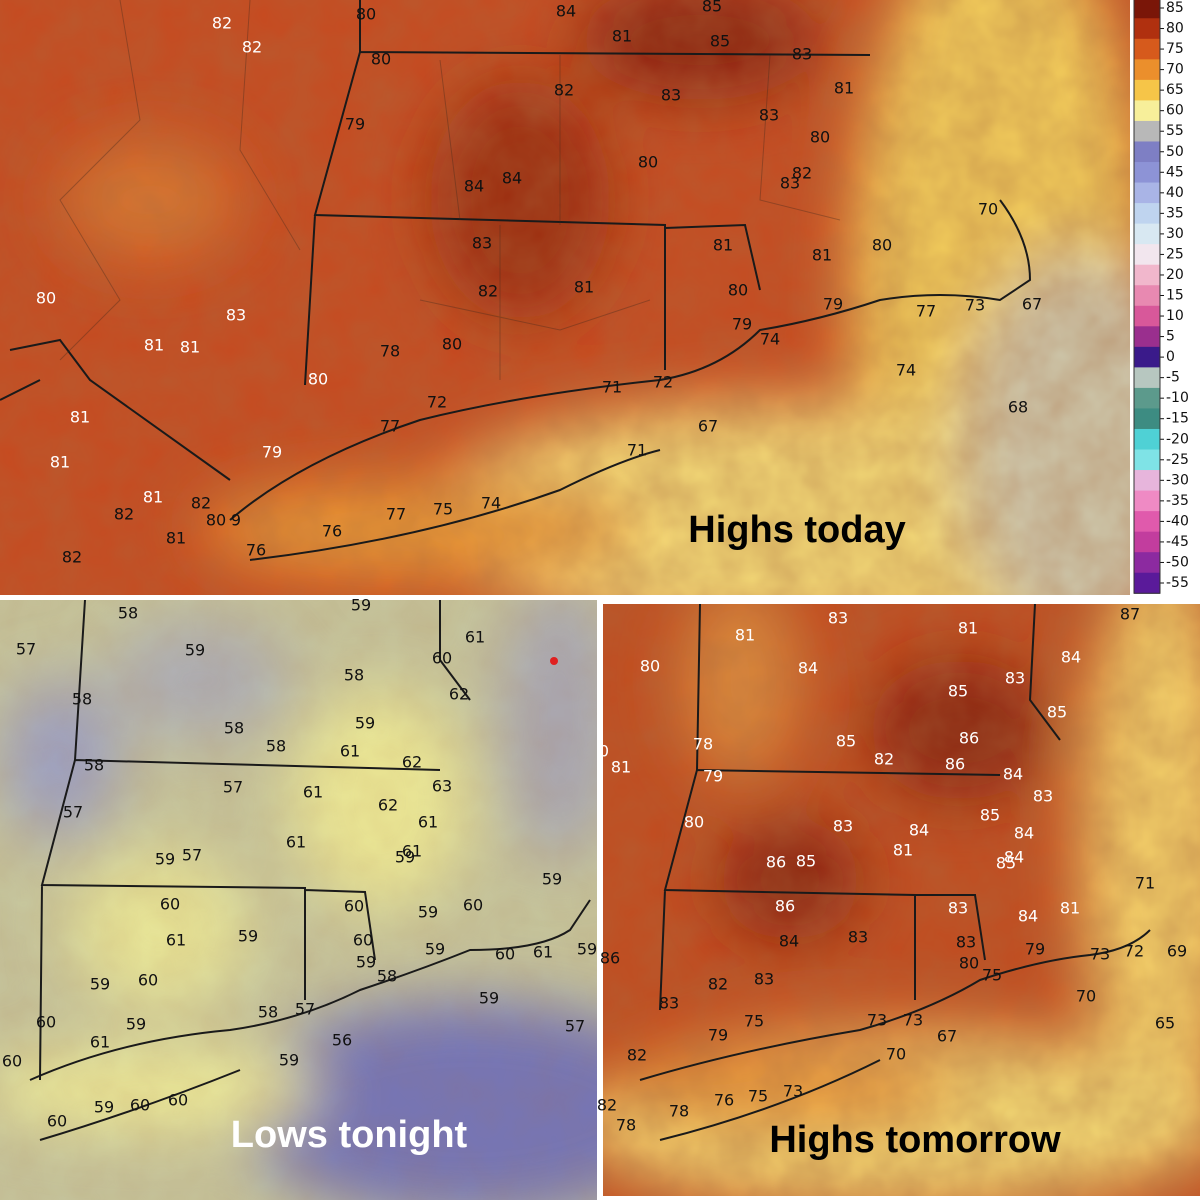  Describe the element at coordinates (796, 530) in the screenshot. I see `panel-title: Highs today` at that location.